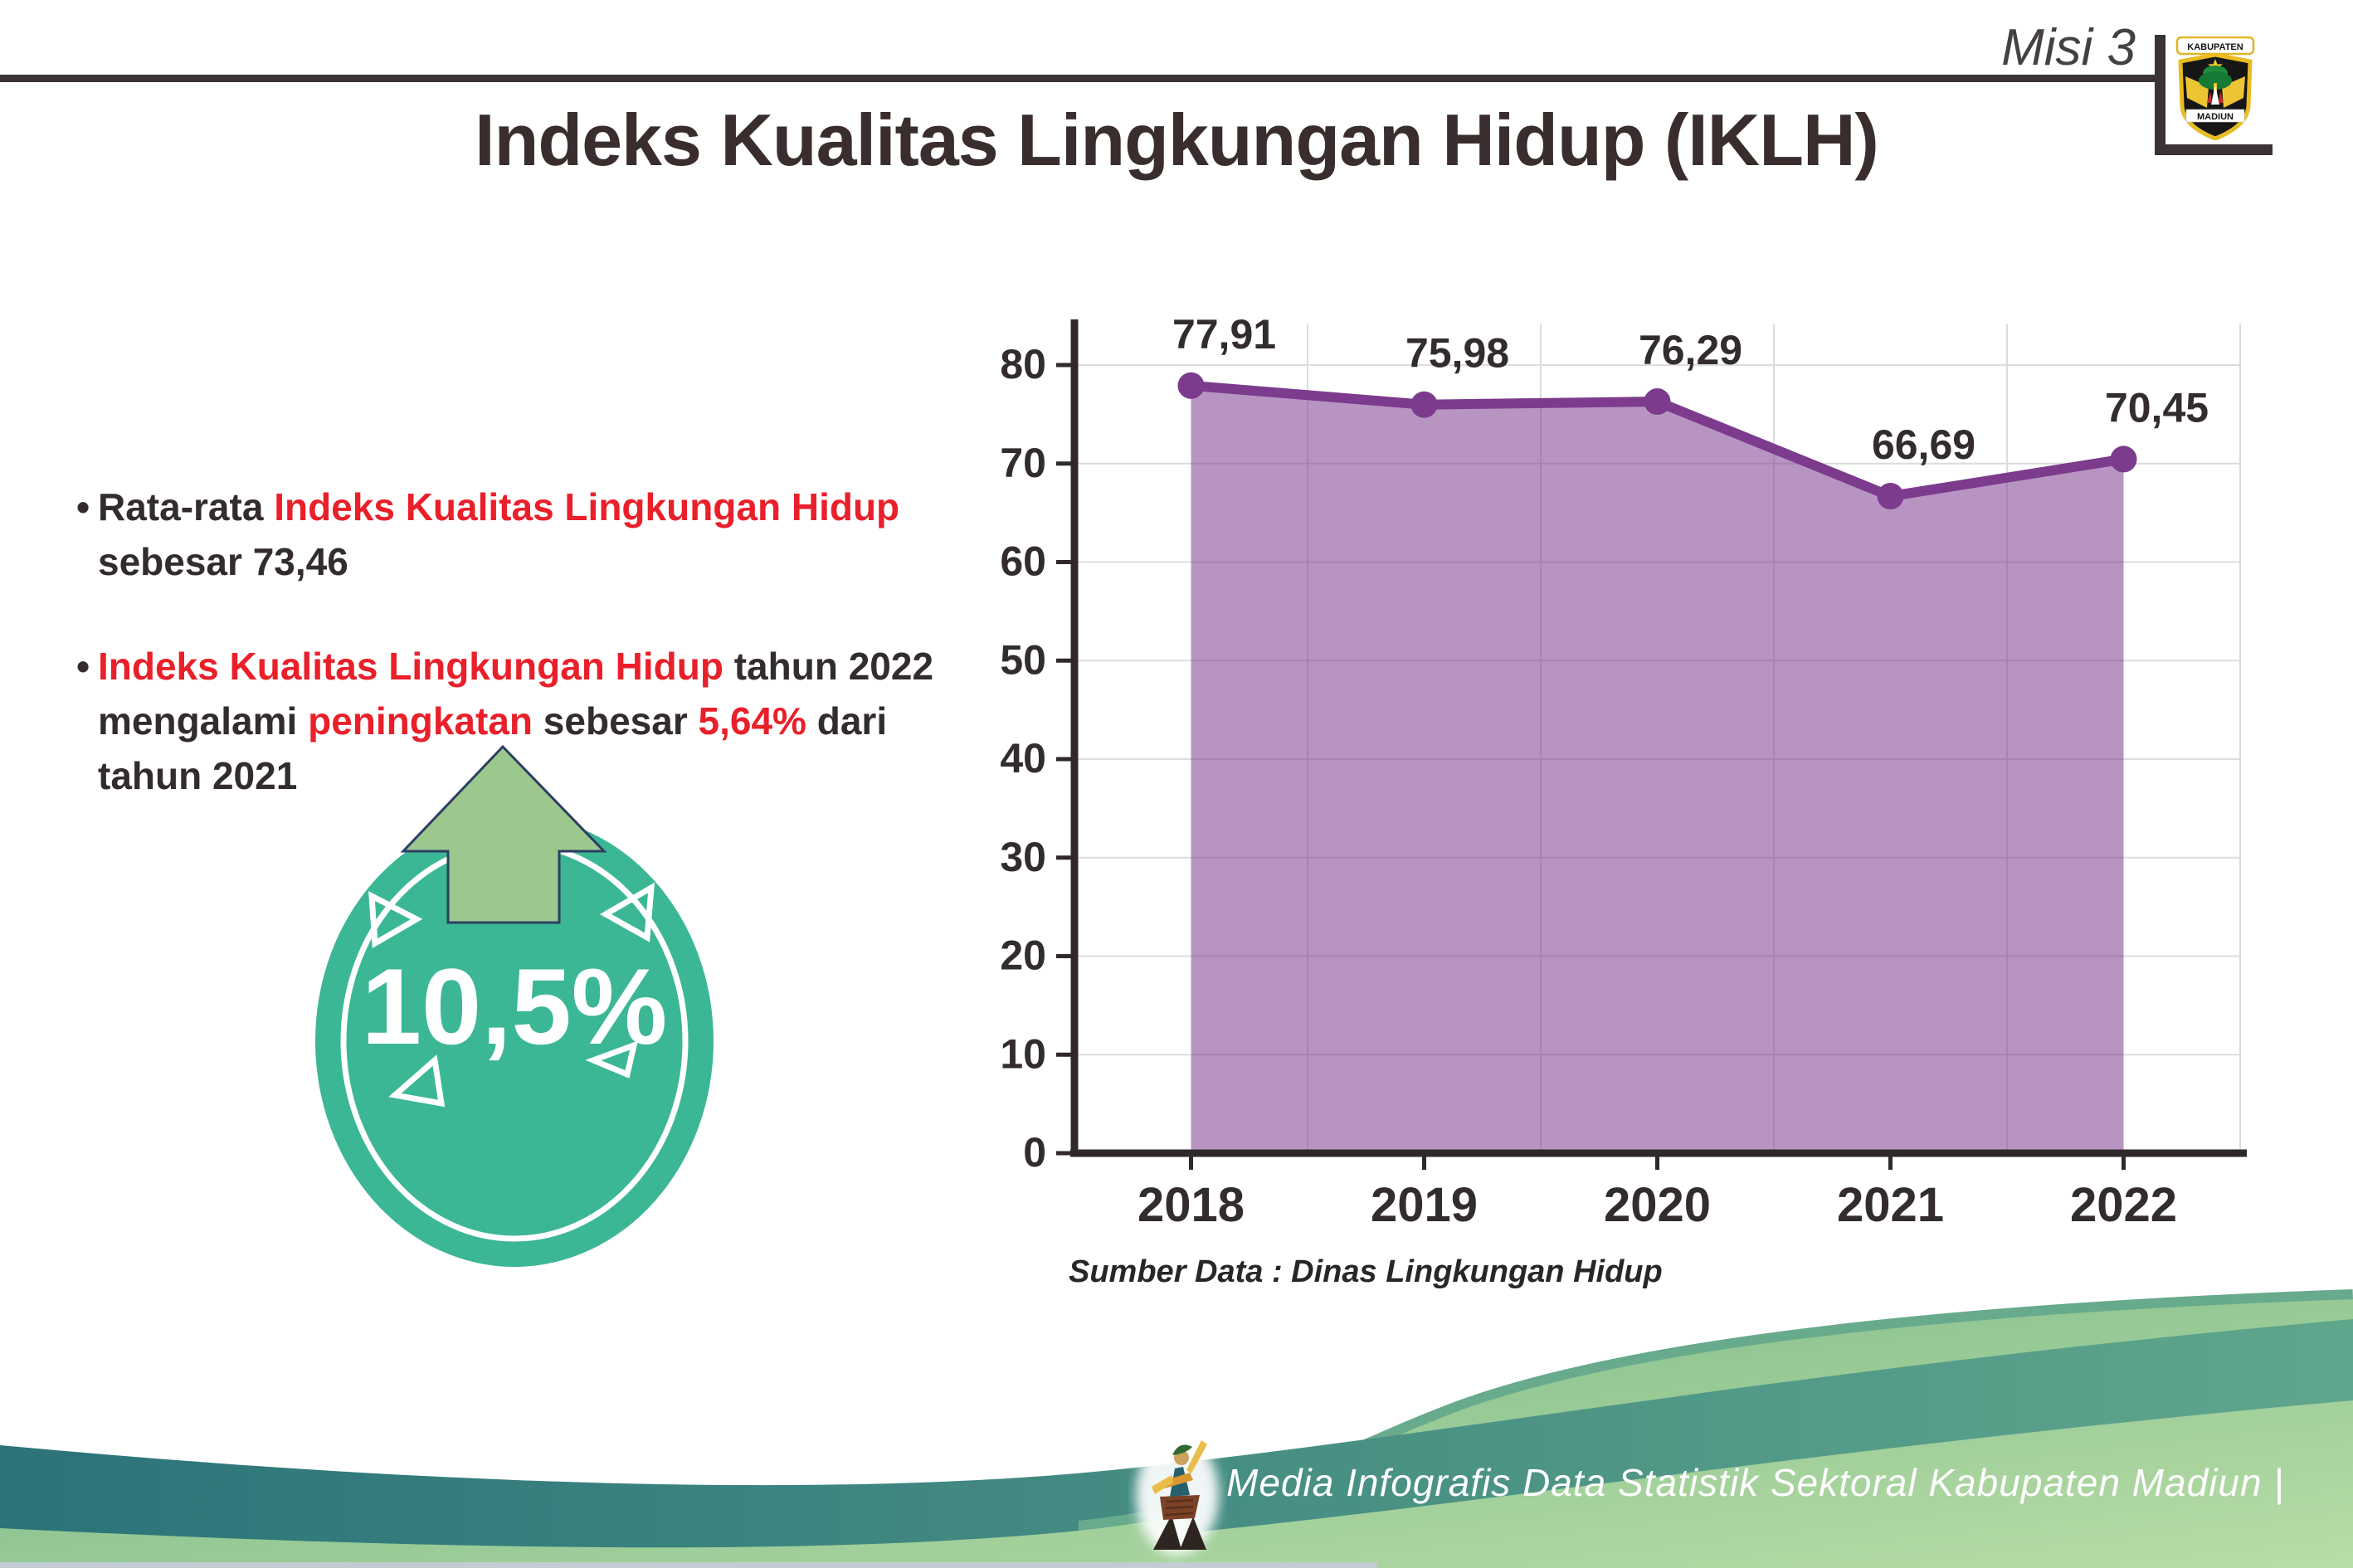  What do you see at coordinates (1023, 758) in the screenshot?
I see `y-tick-label: 40` at bounding box center [1023, 758].